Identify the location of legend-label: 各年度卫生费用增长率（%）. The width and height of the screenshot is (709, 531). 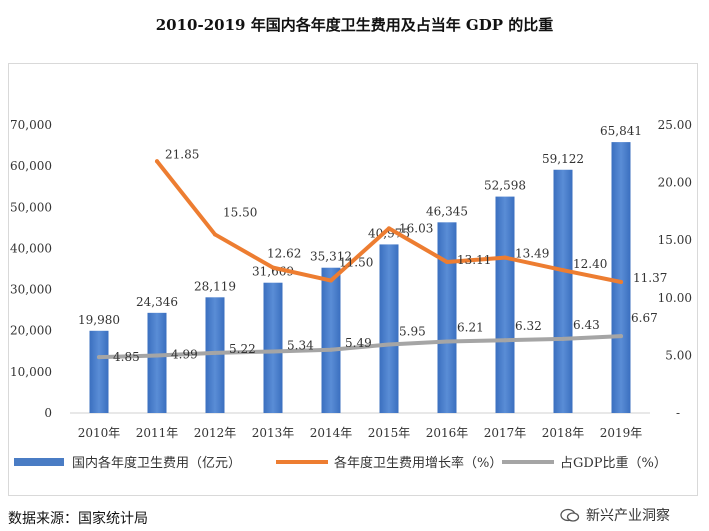
(418, 463).